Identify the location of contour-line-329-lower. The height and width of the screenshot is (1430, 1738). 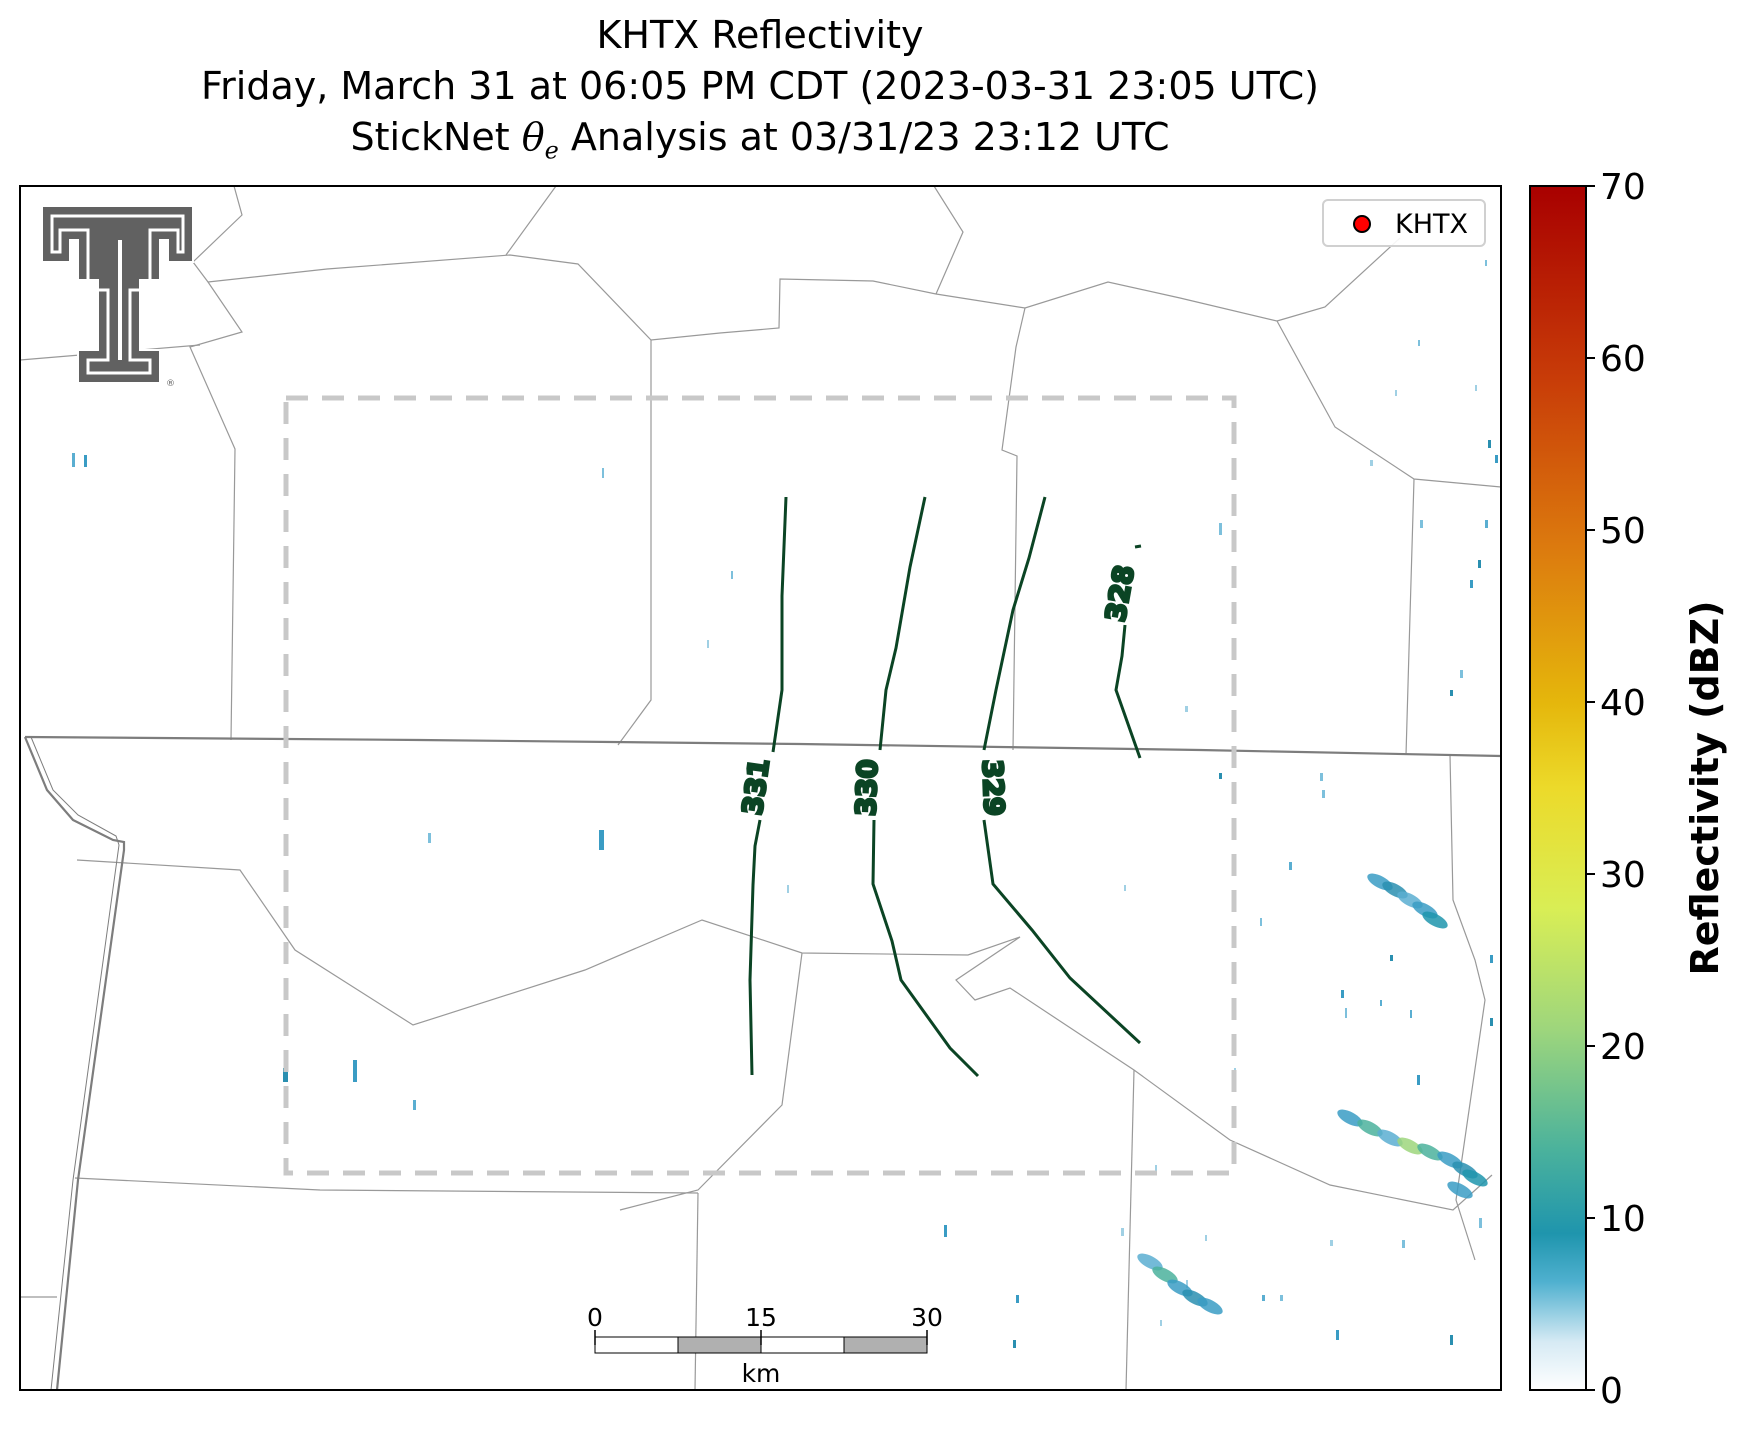
(1062, 932).